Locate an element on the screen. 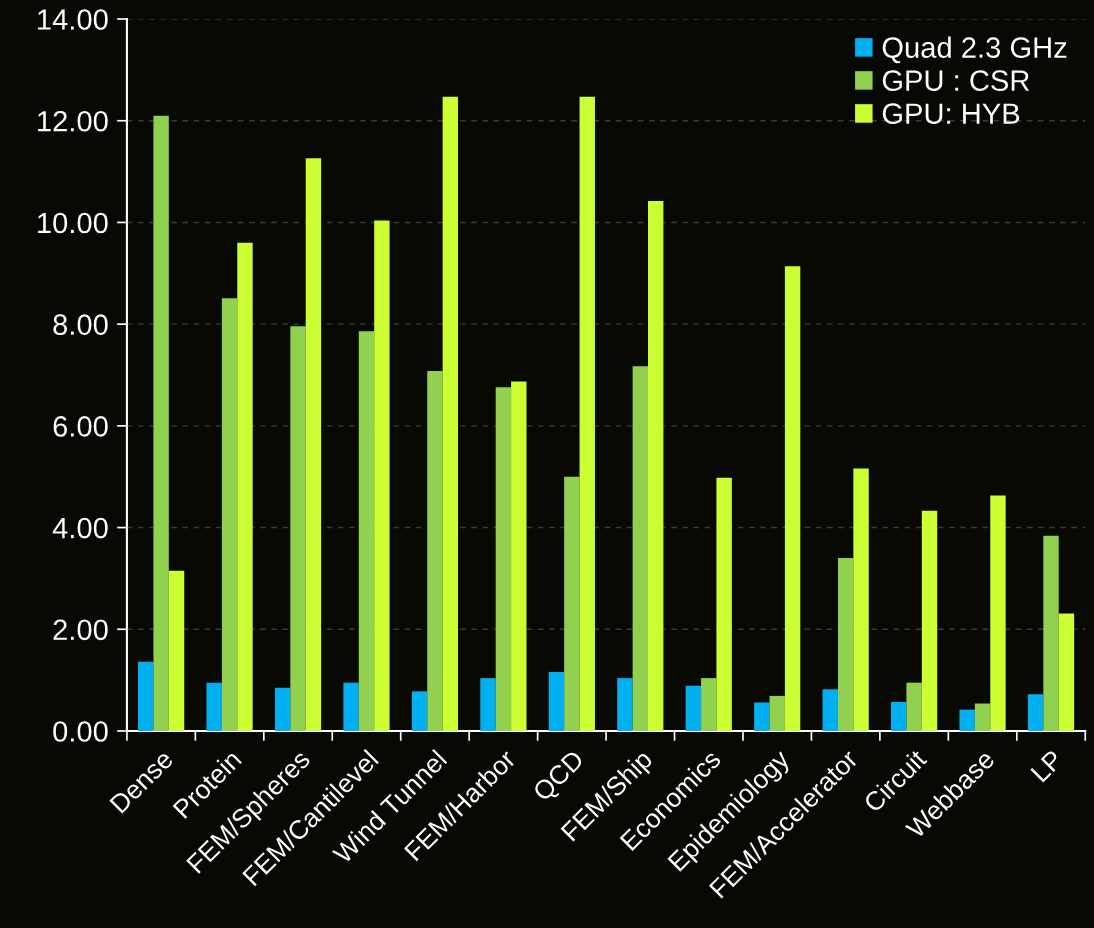 This screenshot has height=928, width=1094. y-tick-label: 14.00 is located at coordinates (73, 19).